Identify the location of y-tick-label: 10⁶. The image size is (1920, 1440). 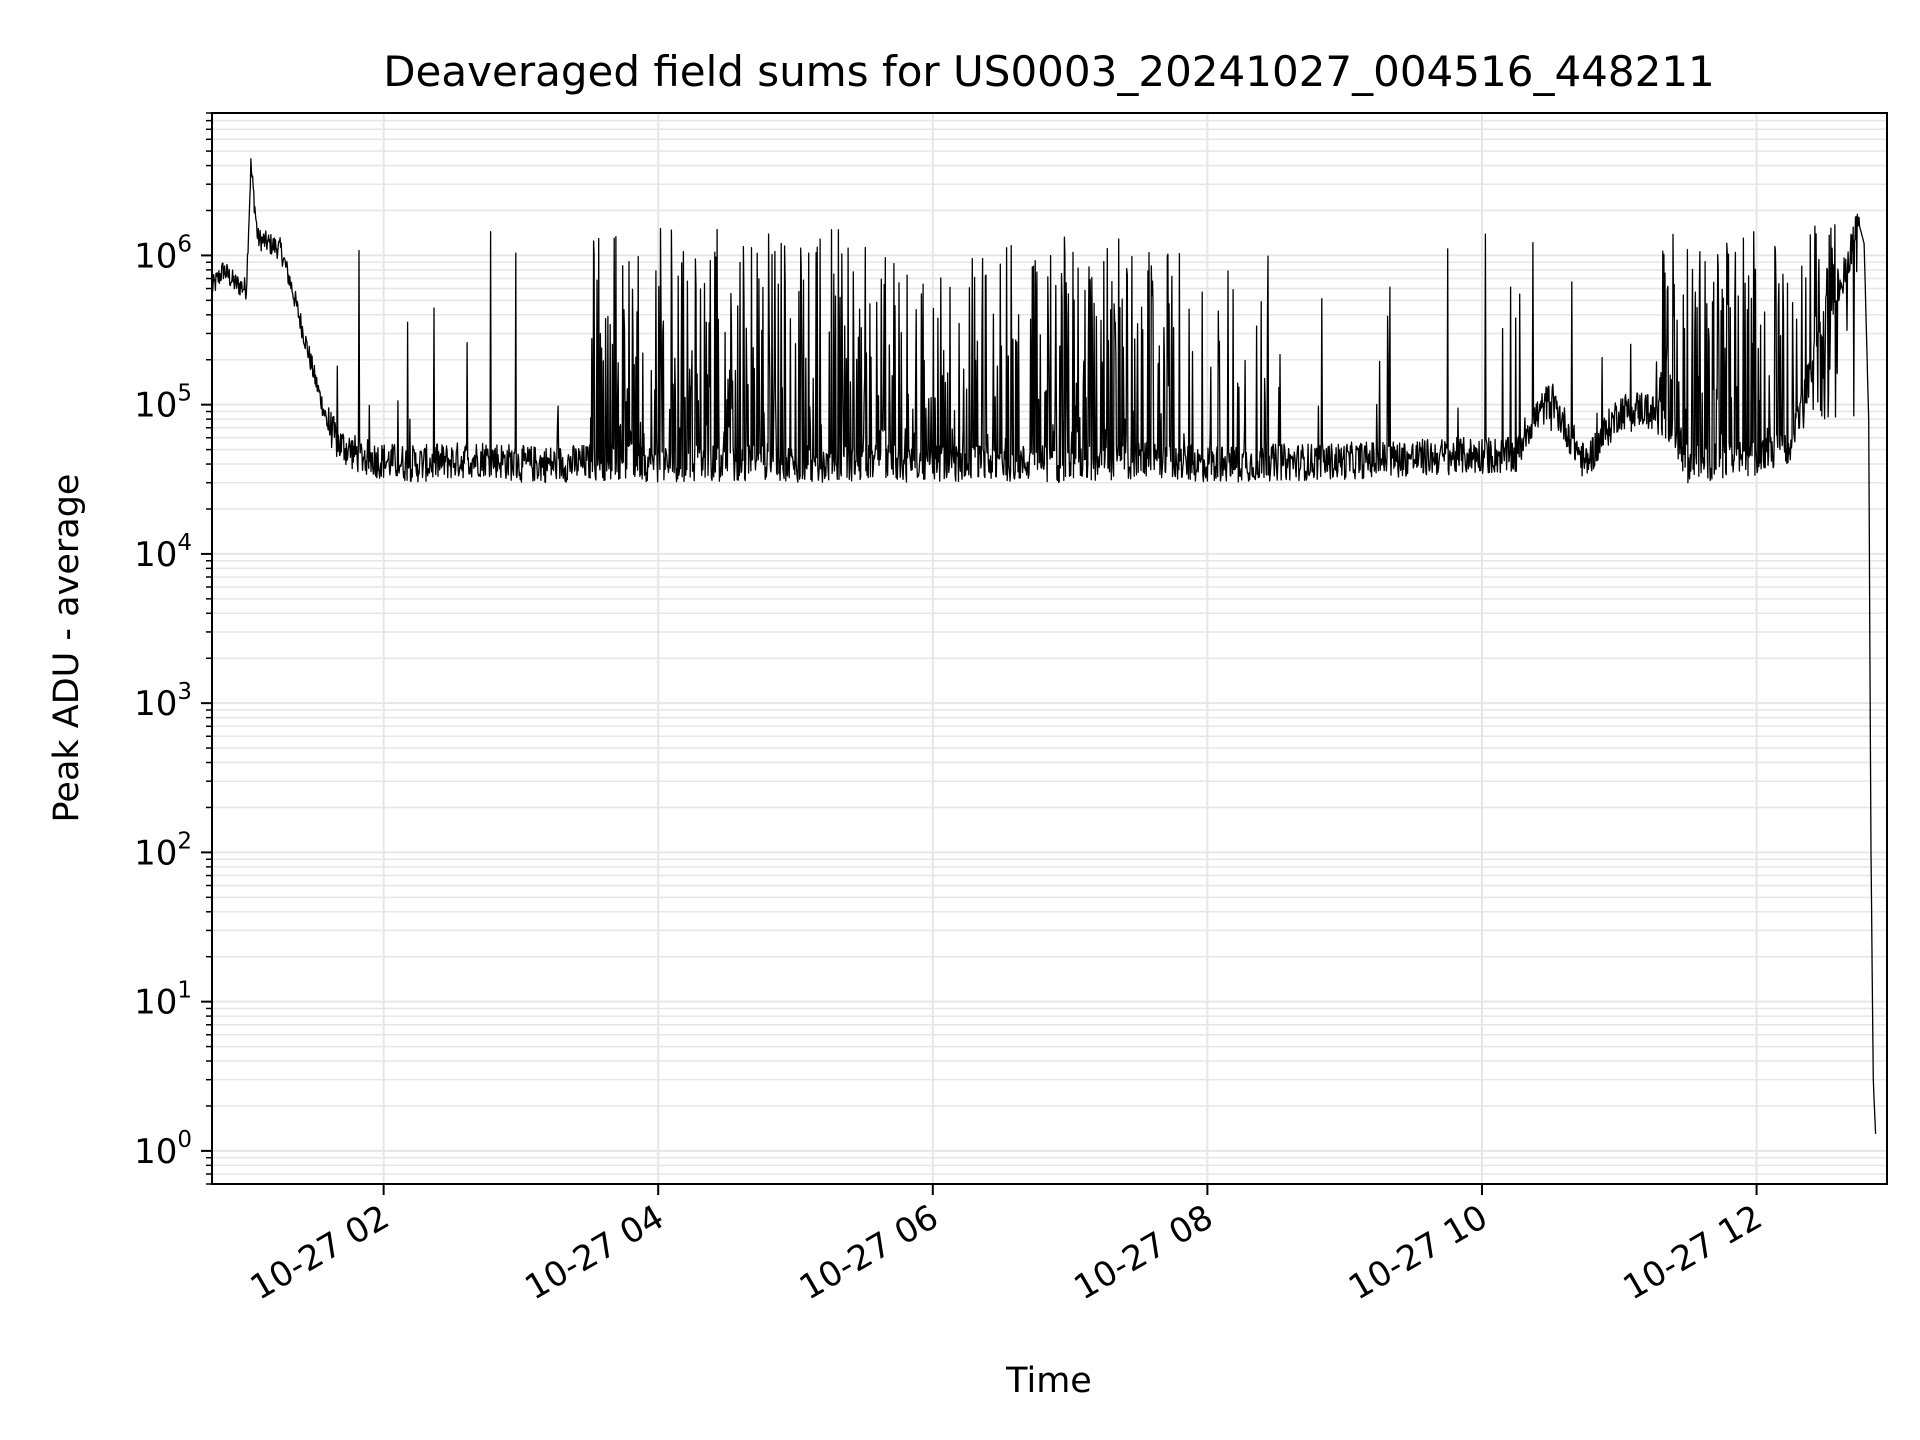
(163, 253).